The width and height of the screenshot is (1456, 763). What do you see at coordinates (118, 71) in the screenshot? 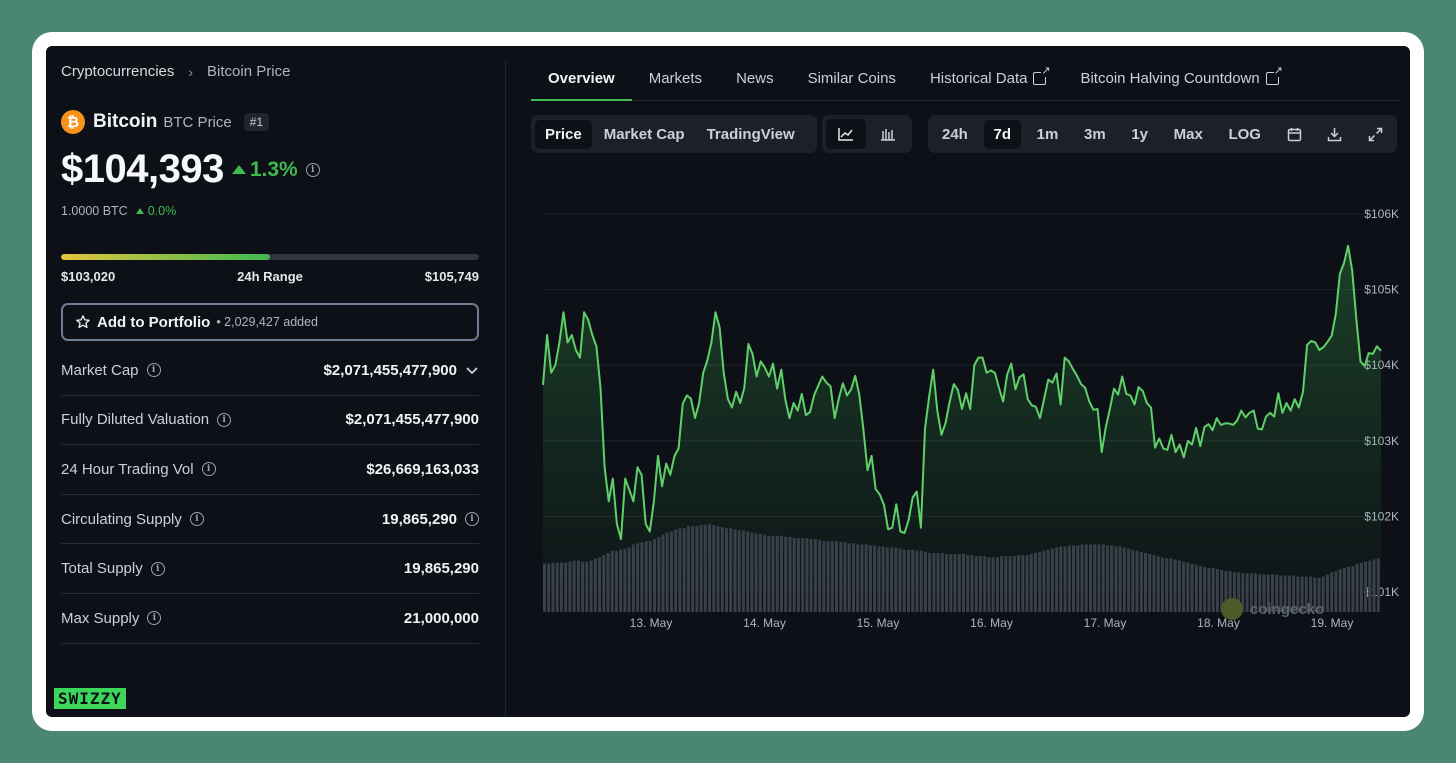
I see `breadcrumb-root-link: Cryptocurrencies` at bounding box center [118, 71].